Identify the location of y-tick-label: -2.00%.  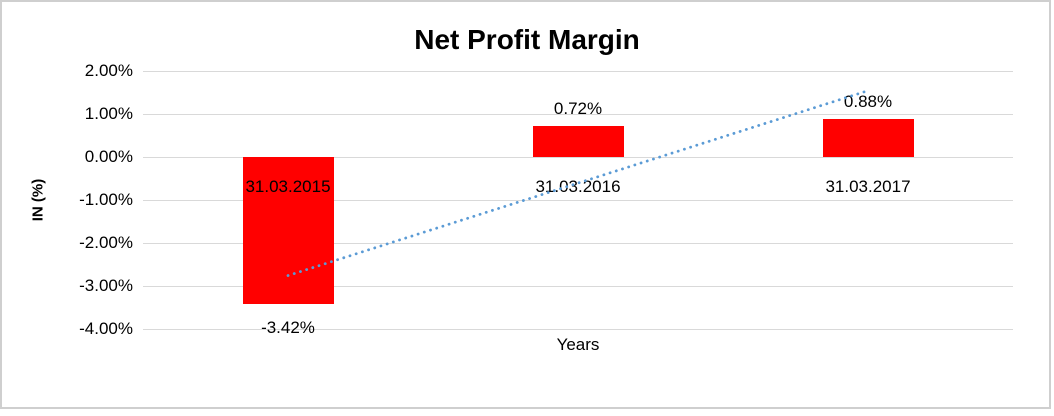
(106, 242).